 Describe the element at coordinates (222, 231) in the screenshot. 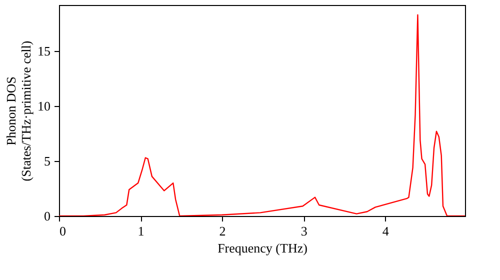

I see `x-tick-label: 2` at that location.